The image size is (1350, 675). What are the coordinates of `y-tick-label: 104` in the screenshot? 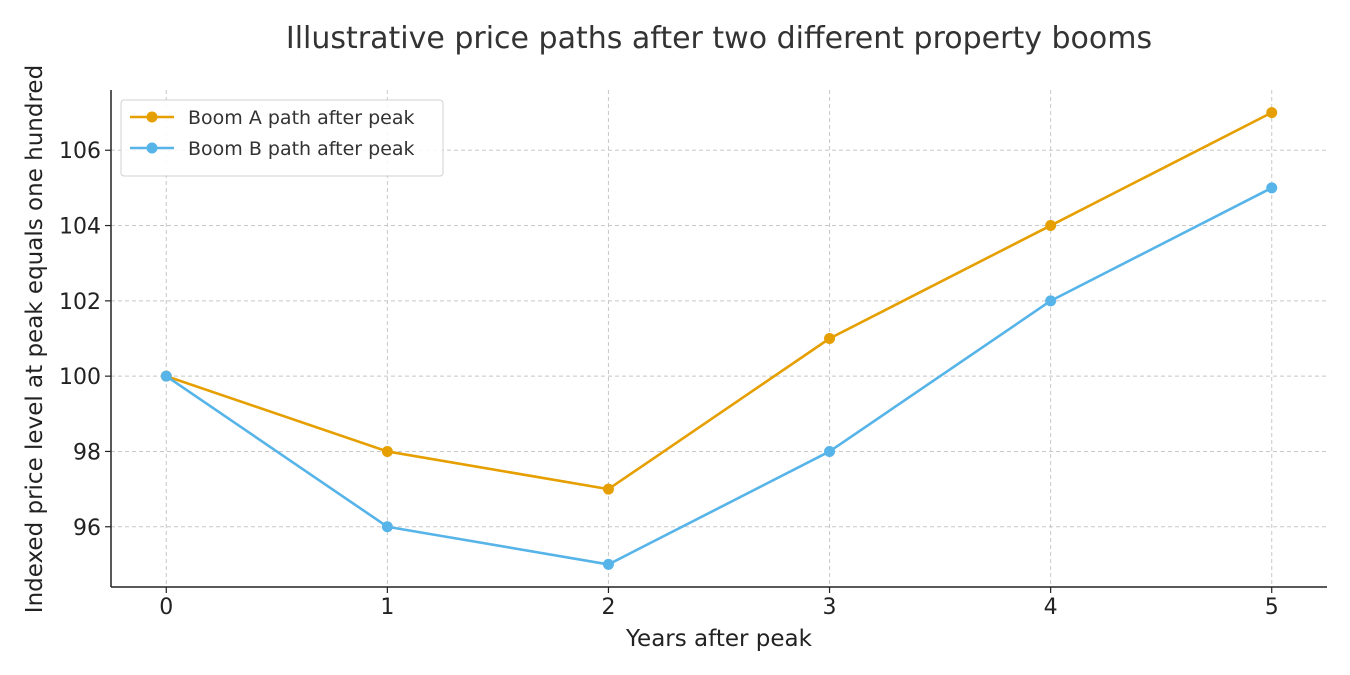 It's located at (80, 227).